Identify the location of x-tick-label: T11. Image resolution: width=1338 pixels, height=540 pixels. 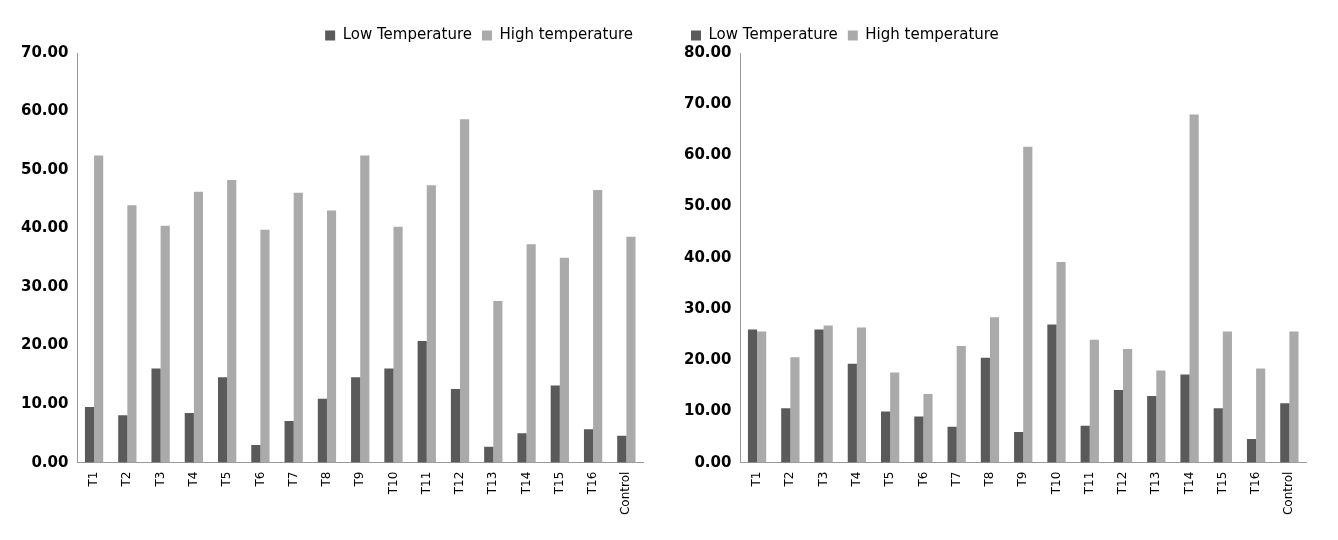
(425, 483).